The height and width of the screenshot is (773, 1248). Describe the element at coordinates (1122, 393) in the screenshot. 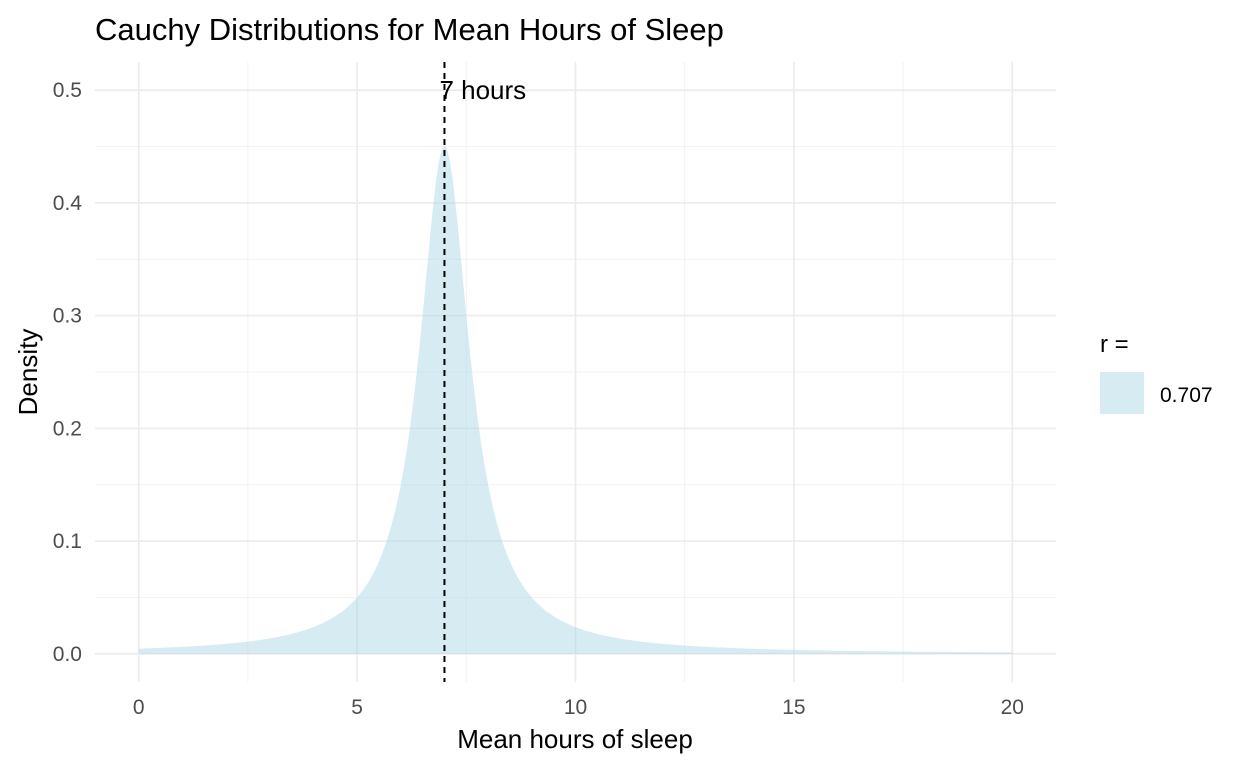

I see `legend-key-swatch` at that location.